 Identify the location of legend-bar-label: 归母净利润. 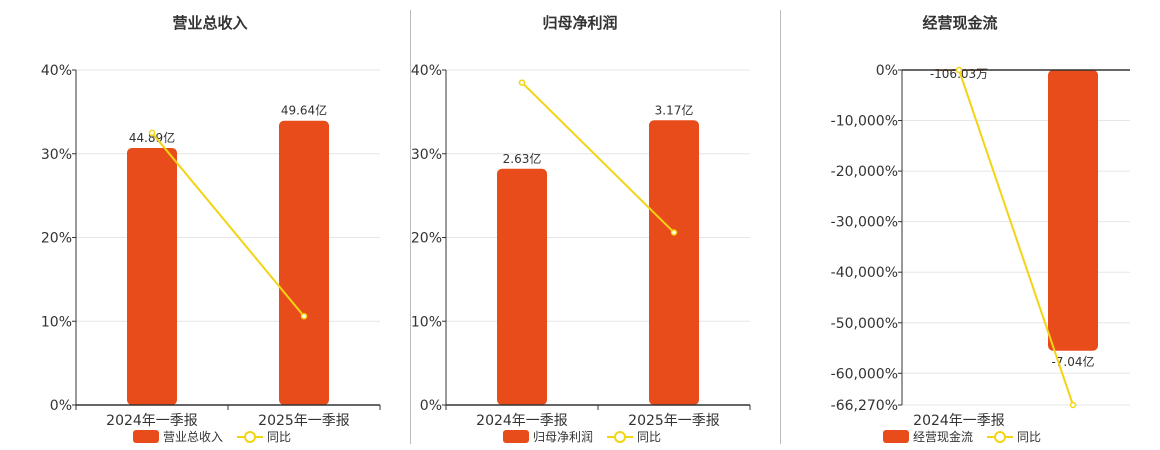
(563, 436).